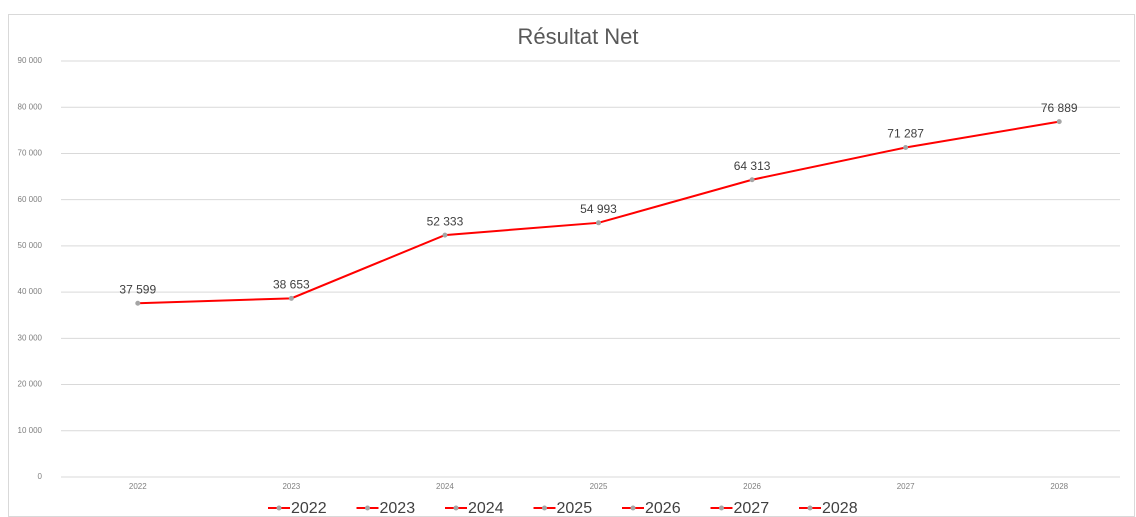  What do you see at coordinates (752, 166) in the screenshot?
I see `data-label: 64 313` at bounding box center [752, 166].